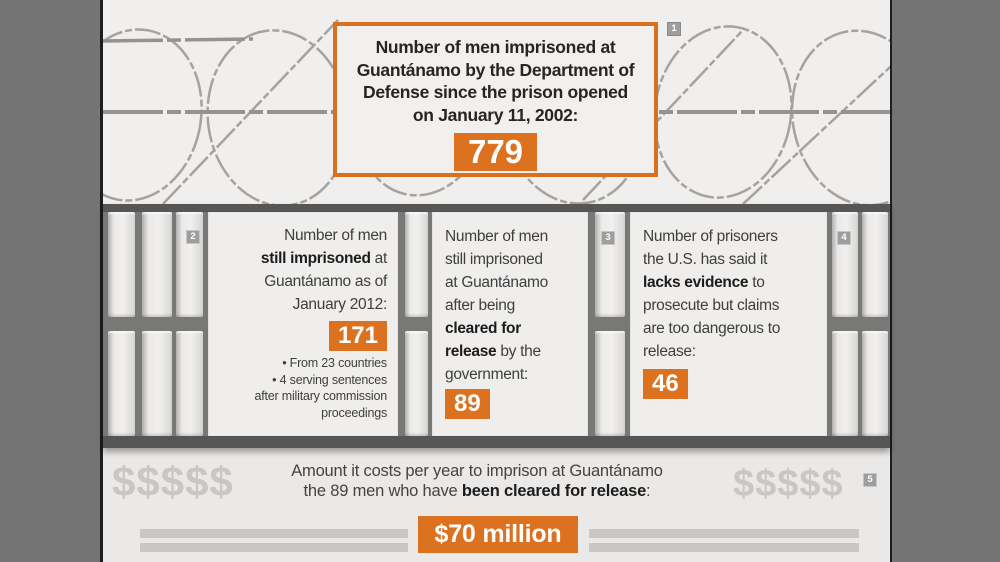 Image resolution: width=1000 pixels, height=562 pixels. Describe the element at coordinates (844, 238) in the screenshot. I see `marker-4: 4` at that location.